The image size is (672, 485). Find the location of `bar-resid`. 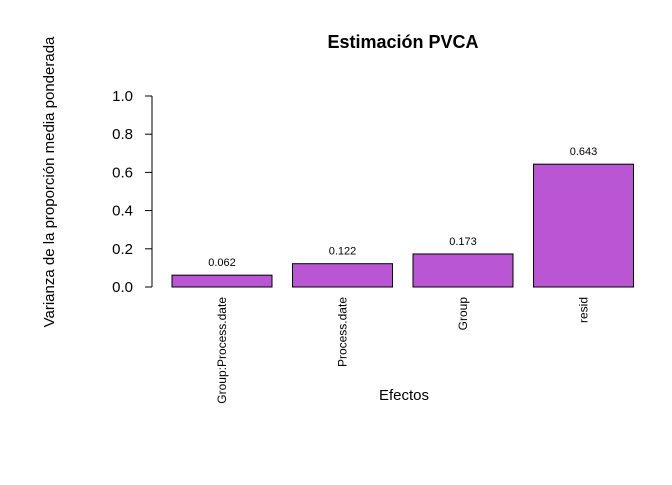

bar-resid is located at coordinates (583, 225).